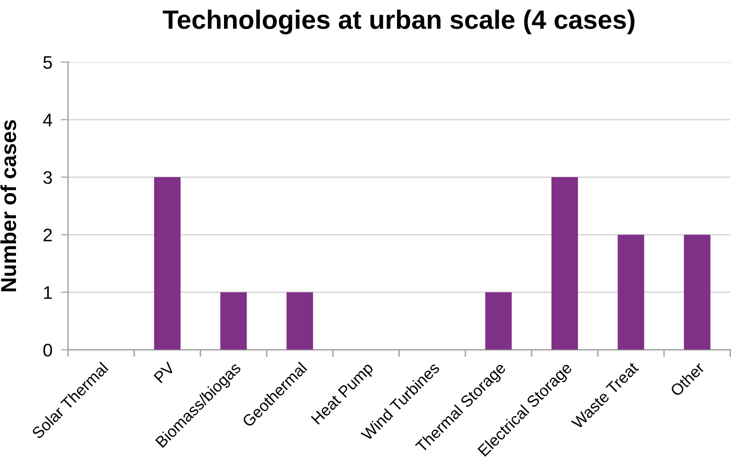 The image size is (731, 467). I want to click on y-tick-label: 3, so click(47, 177).